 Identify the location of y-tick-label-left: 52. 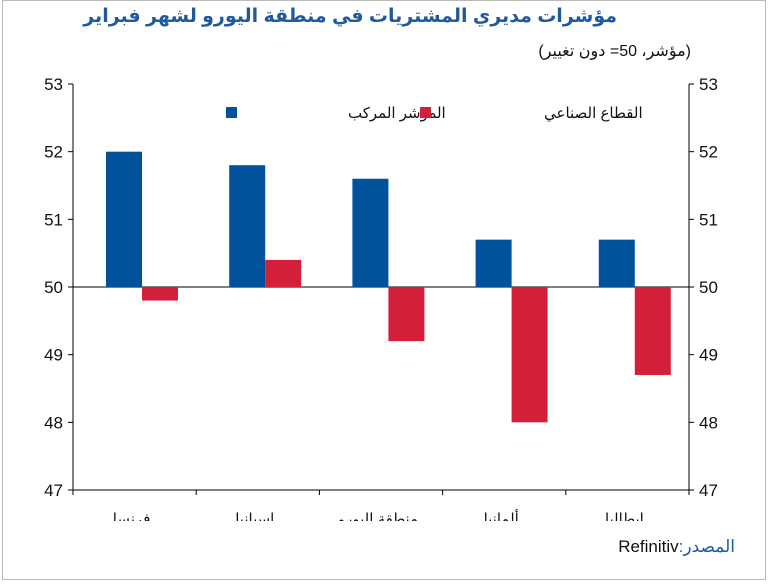
(53, 152).